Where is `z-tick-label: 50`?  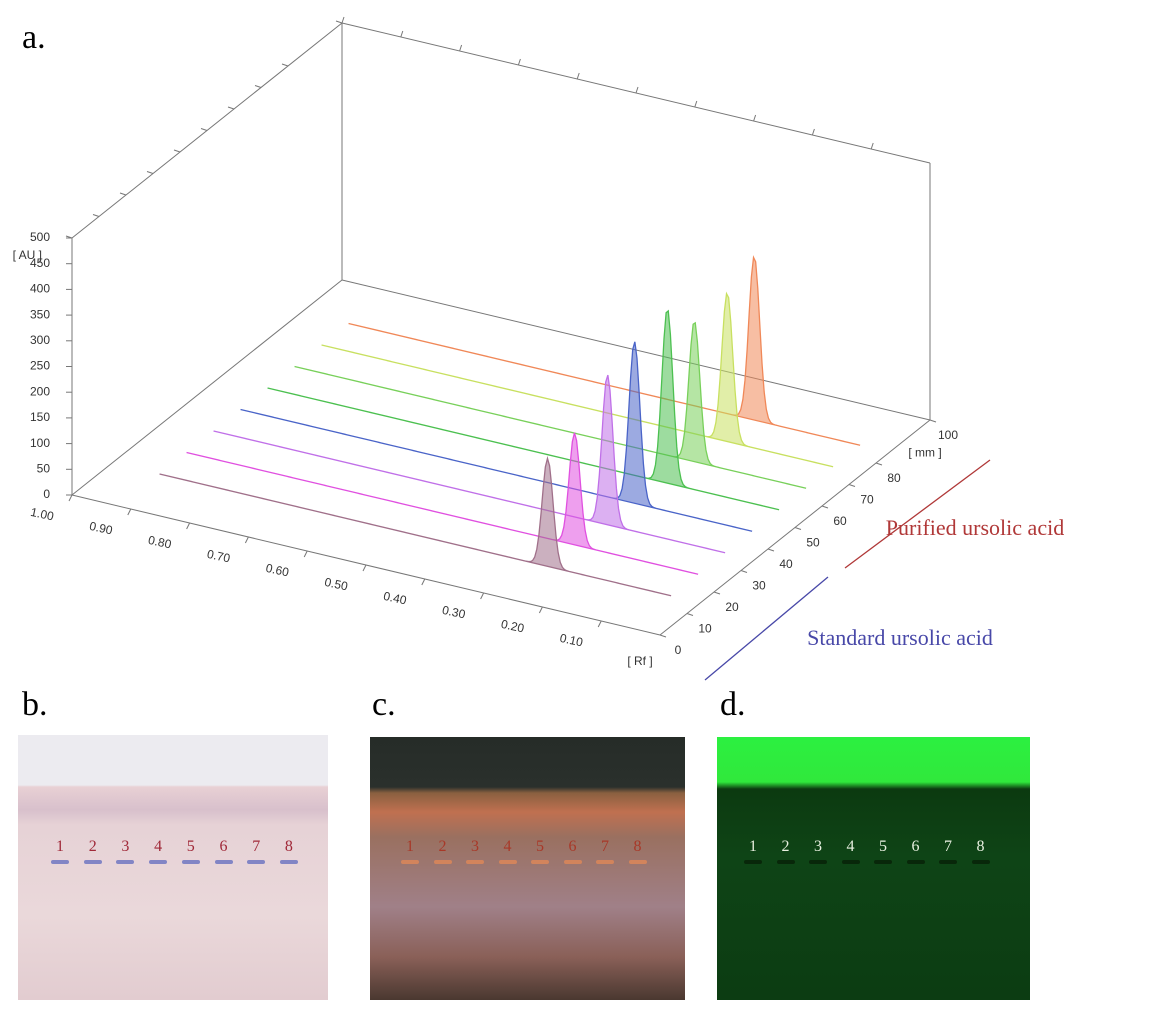
z-tick-label: 50 is located at coordinates (813, 543).